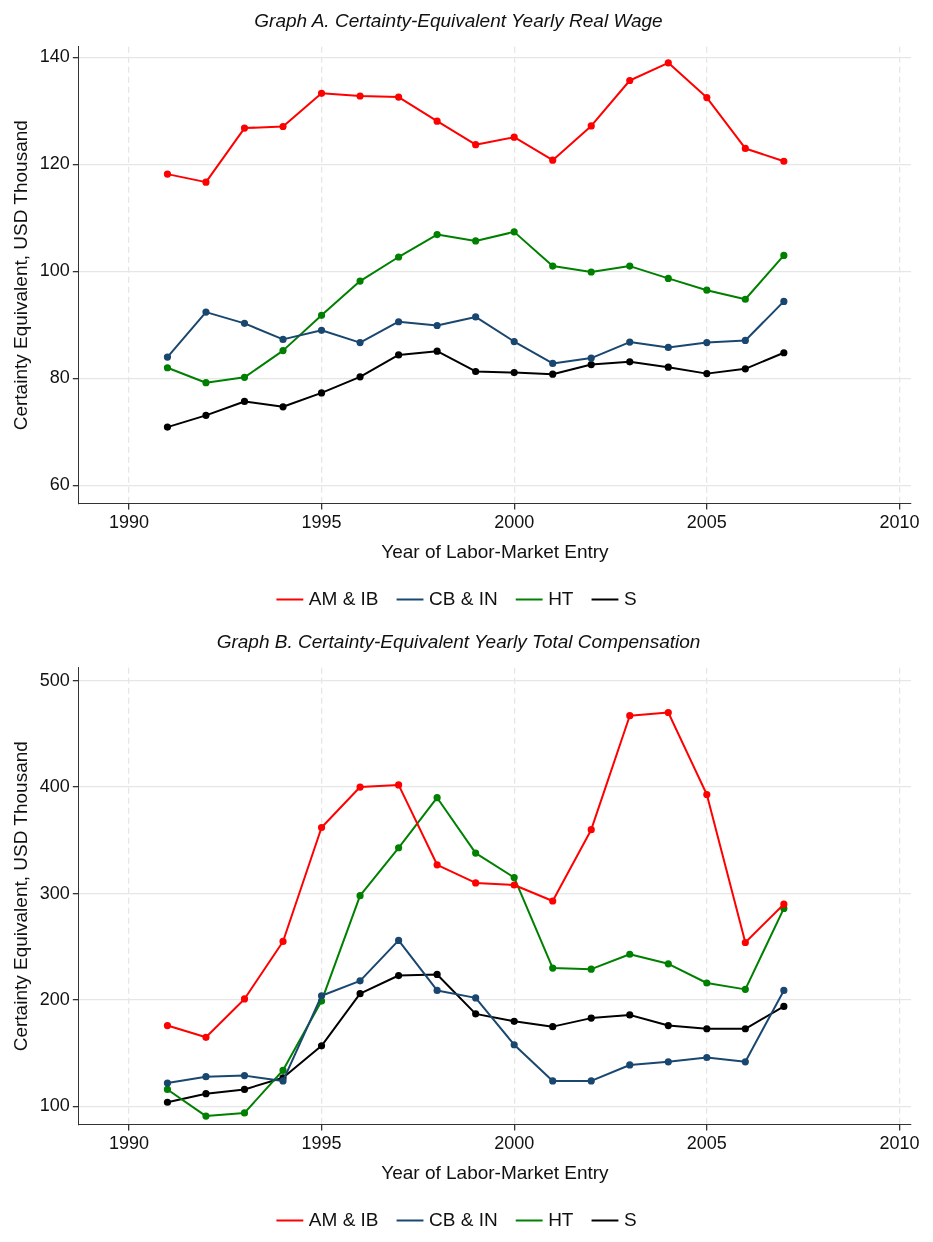 Image resolution: width=933 pixels, height=1242 pixels. Describe the element at coordinates (59, 377) in the screenshot. I see `y-tick-label: 80` at that location.